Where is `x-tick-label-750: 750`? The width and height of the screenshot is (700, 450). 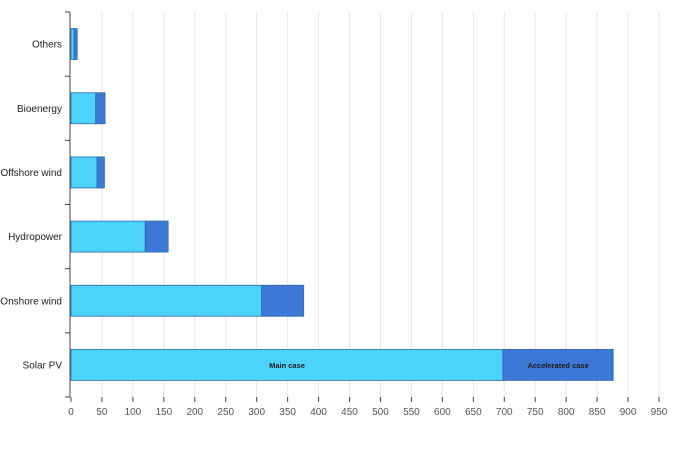
x-tick-label-750: 750 is located at coordinates (535, 412).